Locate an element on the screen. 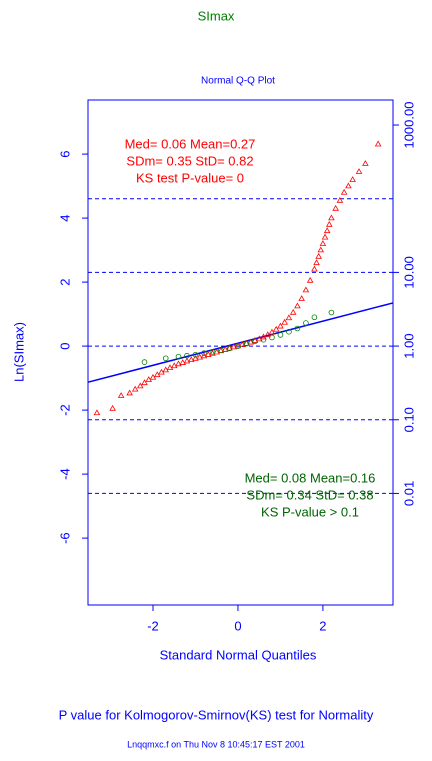  y-tick-label: -4 is located at coordinates (64, 474).